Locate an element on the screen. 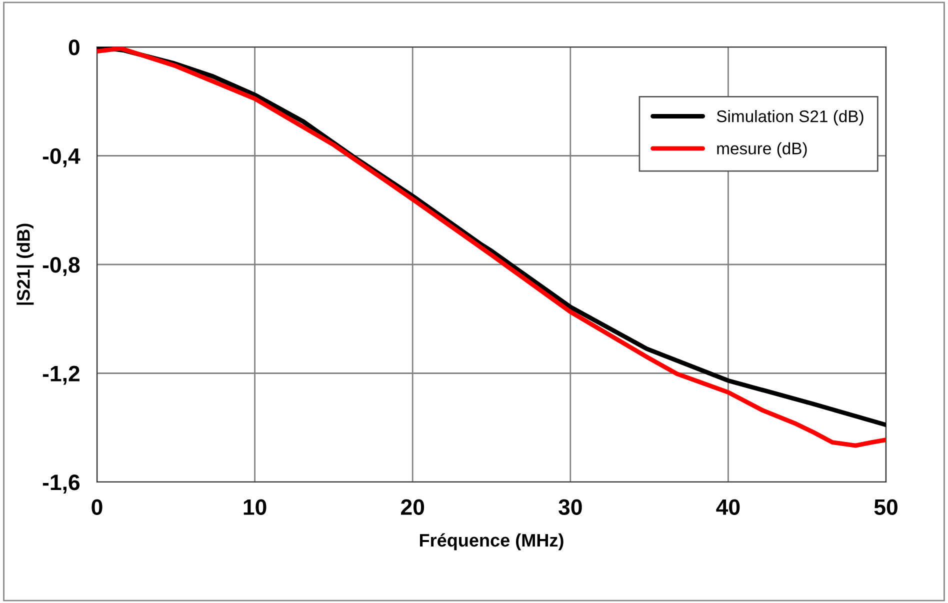 The width and height of the screenshot is (948, 603). x-tick-label: 30 is located at coordinates (570, 507).